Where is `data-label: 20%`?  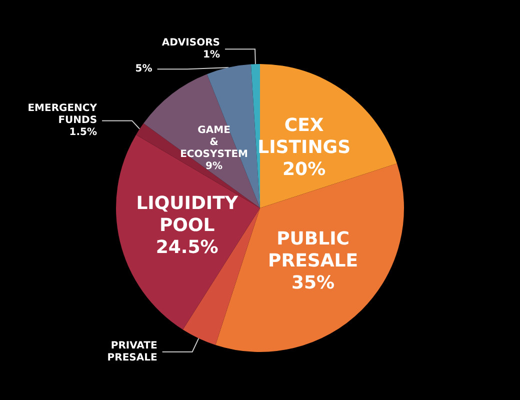 data-label: 20% is located at coordinates (304, 169).